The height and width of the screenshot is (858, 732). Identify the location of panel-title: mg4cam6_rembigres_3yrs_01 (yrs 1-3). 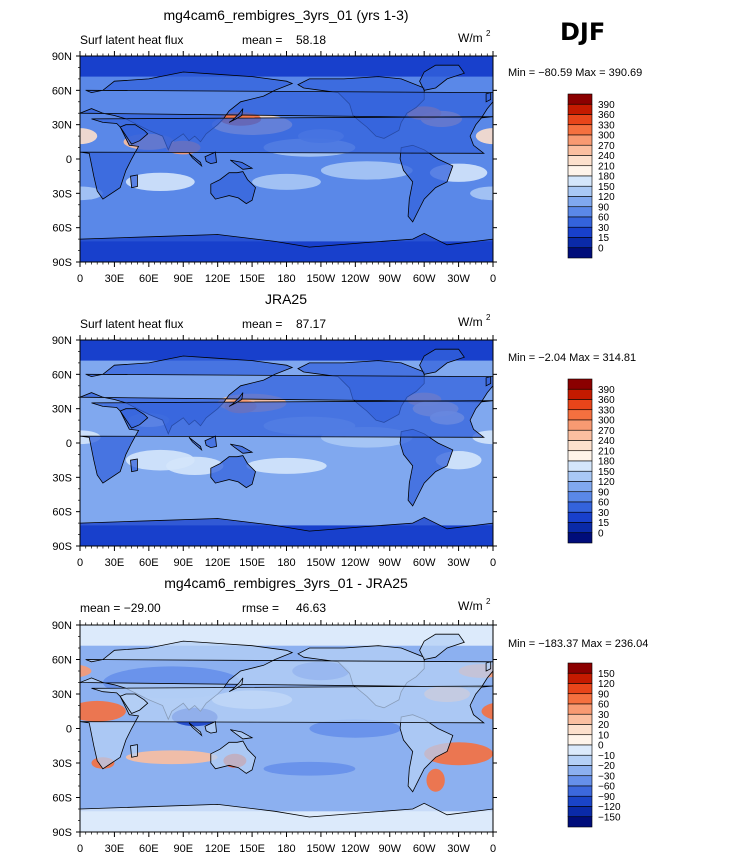
(285, 15).